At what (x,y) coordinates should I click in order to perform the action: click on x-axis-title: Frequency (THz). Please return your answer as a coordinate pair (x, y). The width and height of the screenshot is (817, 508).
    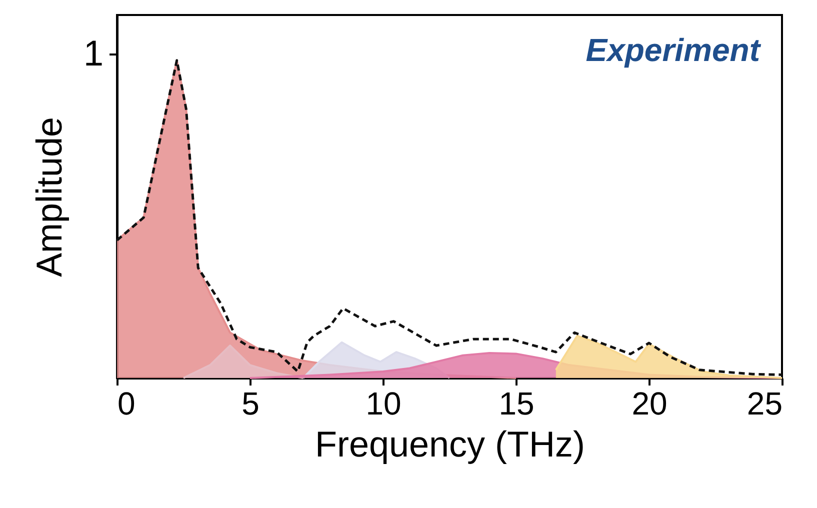
    Looking at the image, I should click on (450, 444).